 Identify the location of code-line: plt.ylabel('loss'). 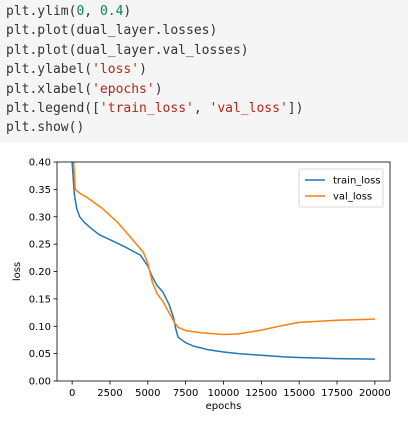
(204, 69).